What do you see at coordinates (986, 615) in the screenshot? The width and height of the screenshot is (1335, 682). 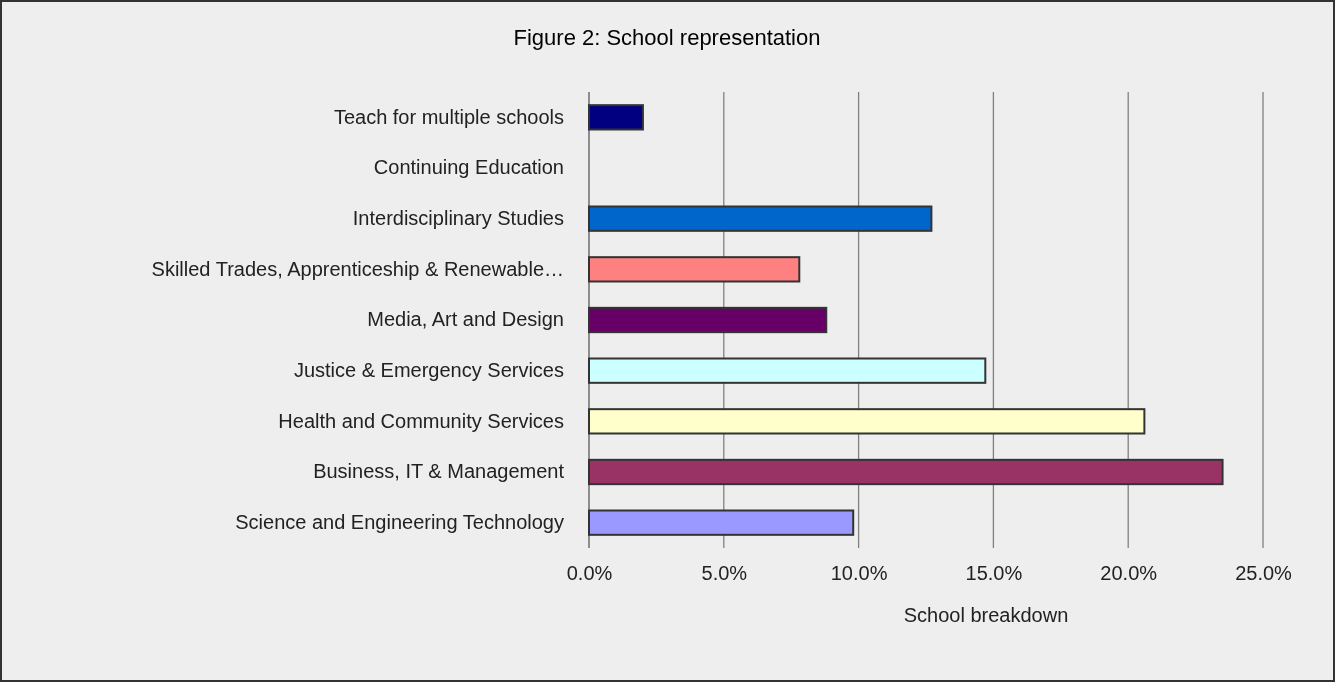 I see `x-axis-title: School breakdown` at bounding box center [986, 615].